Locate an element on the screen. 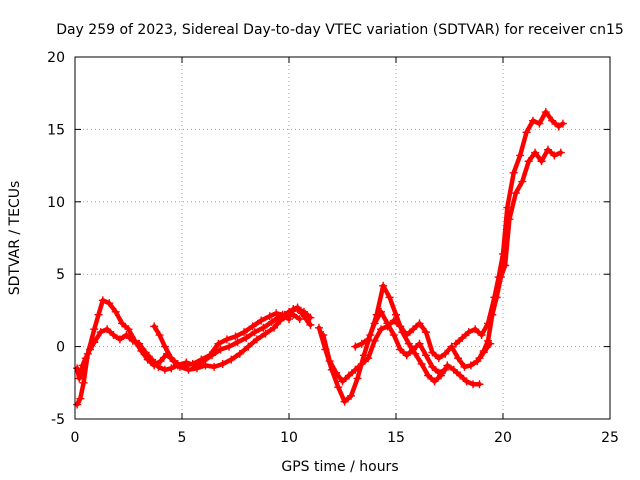 The image size is (640, 480). y-tick-label: 20 is located at coordinates (56, 58).